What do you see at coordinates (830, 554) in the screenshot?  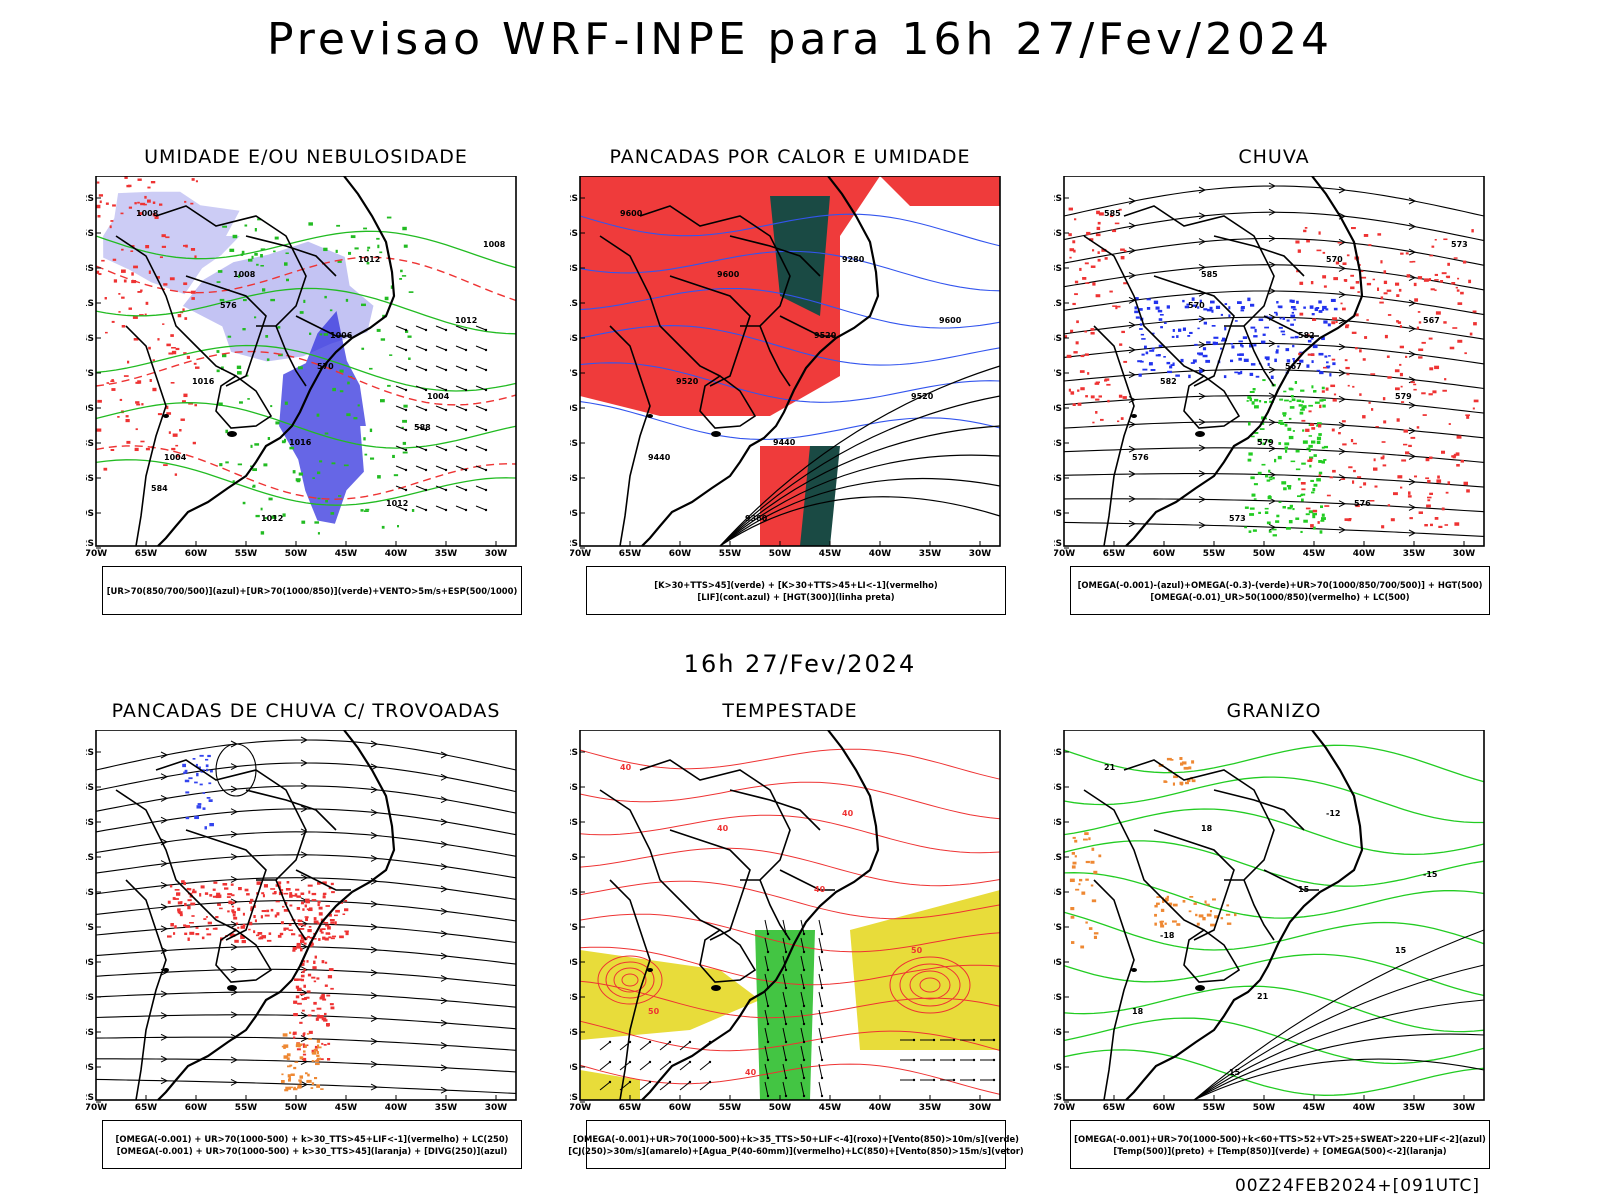 I see `lon-tick-label: 45W` at bounding box center [830, 554].